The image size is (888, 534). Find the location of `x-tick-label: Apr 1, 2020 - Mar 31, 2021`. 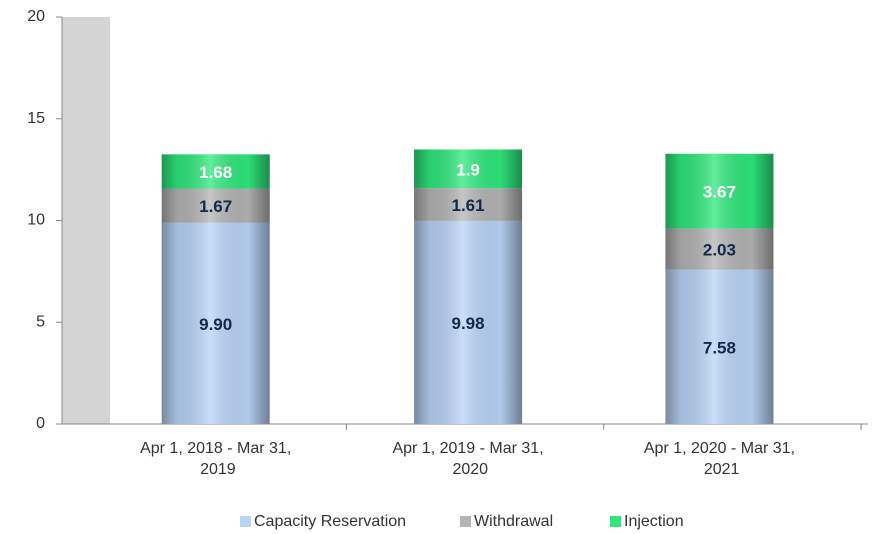

x-tick-label: Apr 1, 2020 - Mar 31, 2021 is located at coordinates (719, 459).